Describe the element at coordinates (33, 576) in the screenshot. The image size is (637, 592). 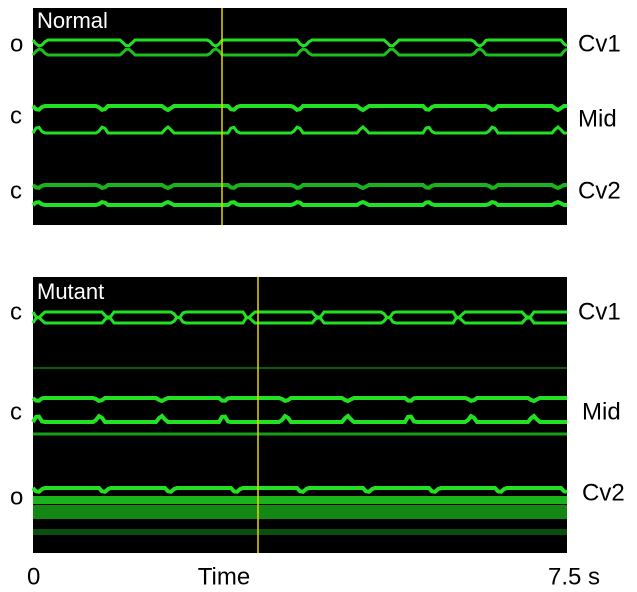
I see `axis-start: 0` at that location.